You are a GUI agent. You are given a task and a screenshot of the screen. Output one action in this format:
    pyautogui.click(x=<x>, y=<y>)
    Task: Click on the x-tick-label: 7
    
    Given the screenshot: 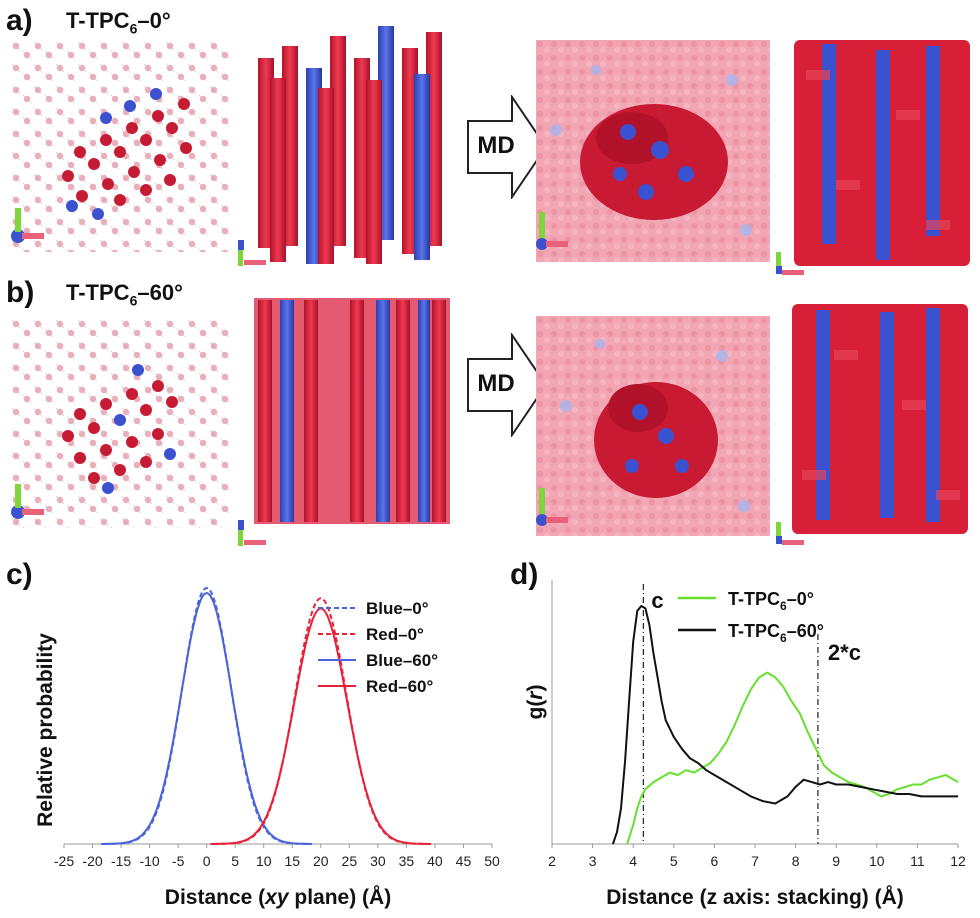 What is the action you would take?
    pyautogui.click(x=755, y=861)
    